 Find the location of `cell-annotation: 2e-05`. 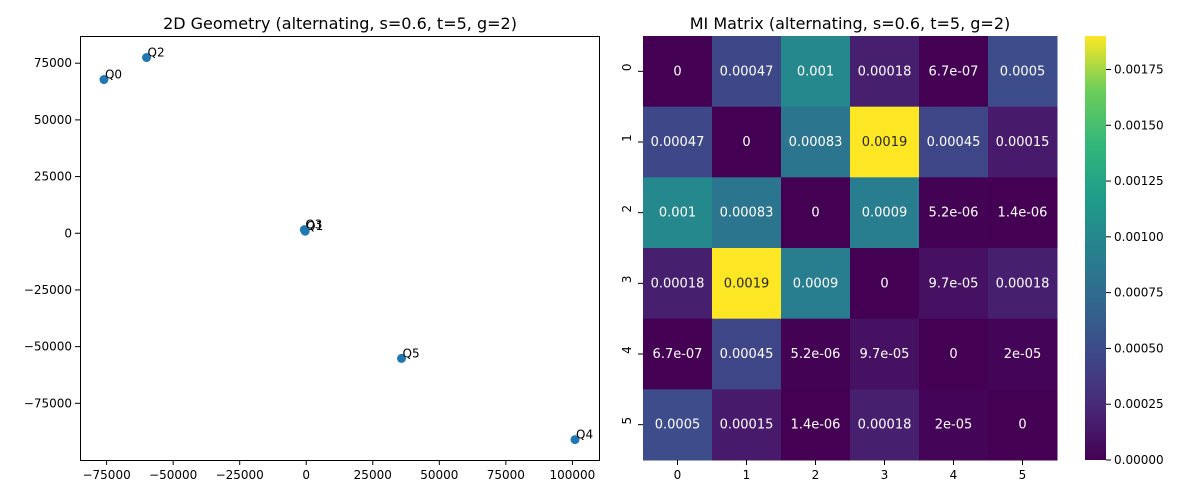

cell-annotation: 2e-05 is located at coordinates (1023, 354).